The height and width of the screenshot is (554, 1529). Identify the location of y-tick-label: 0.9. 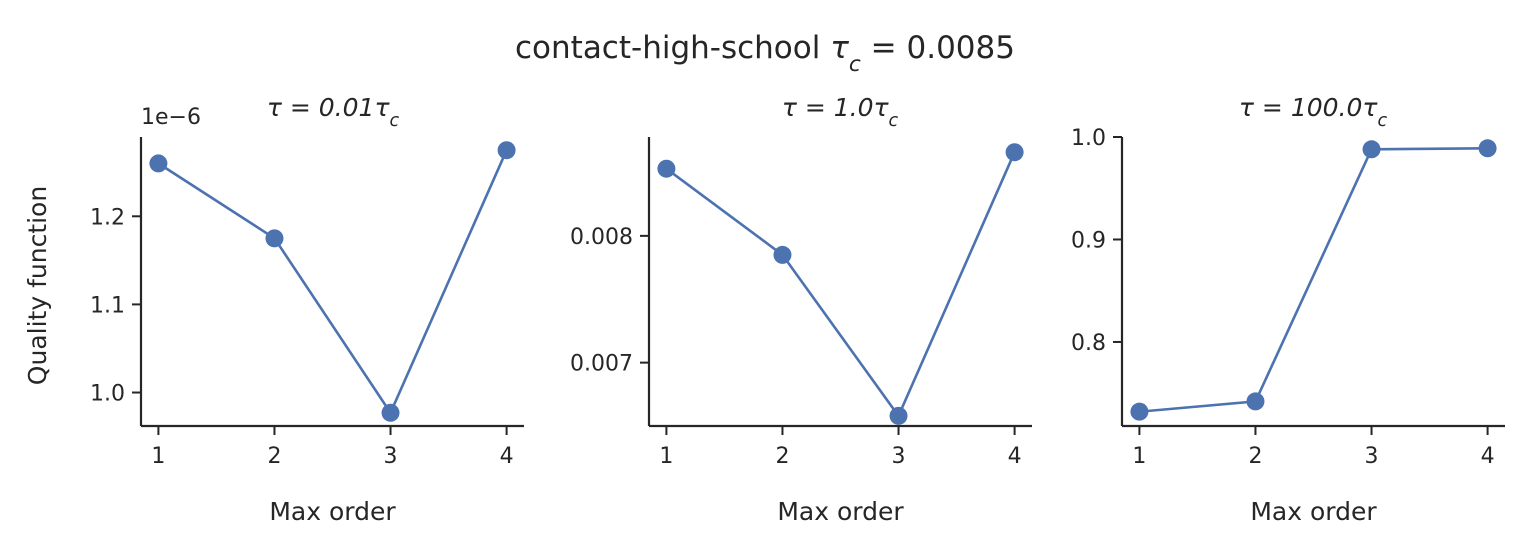
(1088, 240).